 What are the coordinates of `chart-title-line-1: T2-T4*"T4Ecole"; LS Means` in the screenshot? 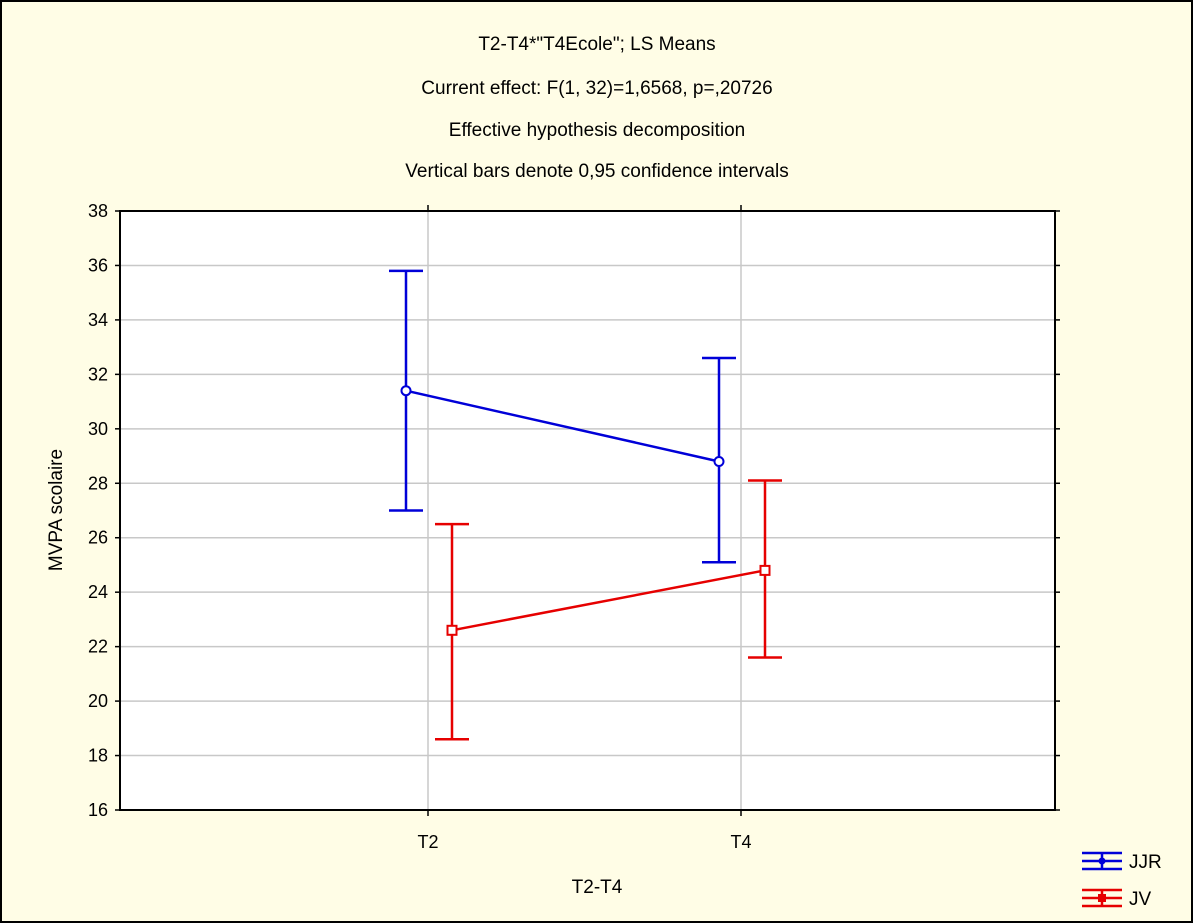 It's located at (596, 44).